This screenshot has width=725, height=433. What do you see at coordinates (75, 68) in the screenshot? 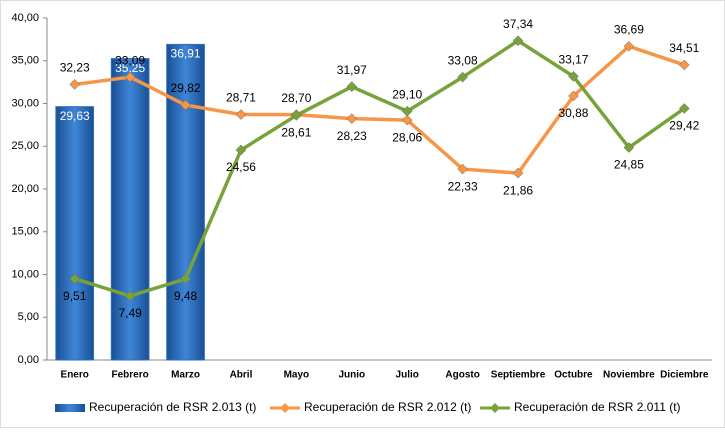
I see `data-label: 32,23` at bounding box center [75, 68].